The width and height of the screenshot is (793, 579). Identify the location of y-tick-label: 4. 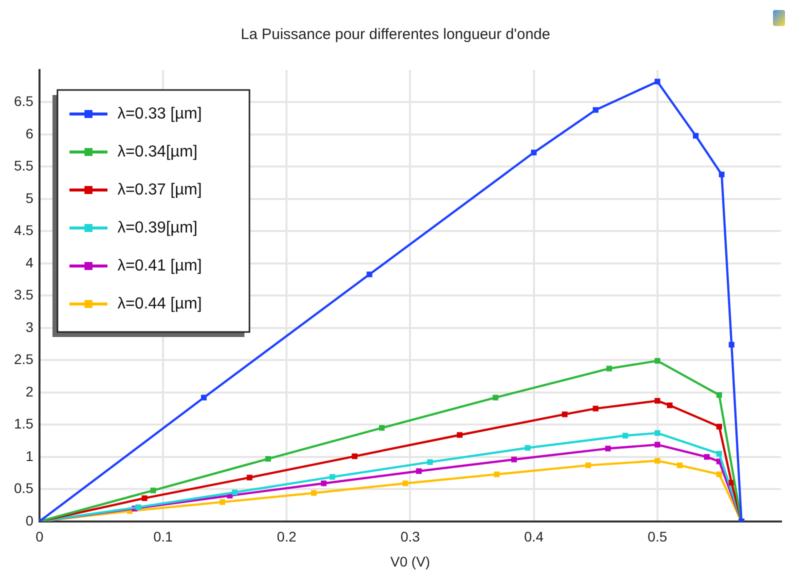
(30, 262).